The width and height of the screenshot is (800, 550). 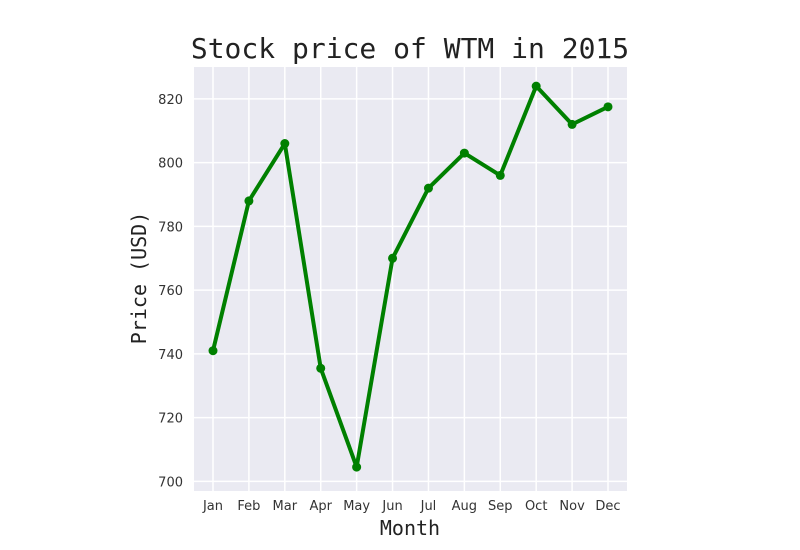 I want to click on y-tick-label: 720, so click(x=170, y=419).